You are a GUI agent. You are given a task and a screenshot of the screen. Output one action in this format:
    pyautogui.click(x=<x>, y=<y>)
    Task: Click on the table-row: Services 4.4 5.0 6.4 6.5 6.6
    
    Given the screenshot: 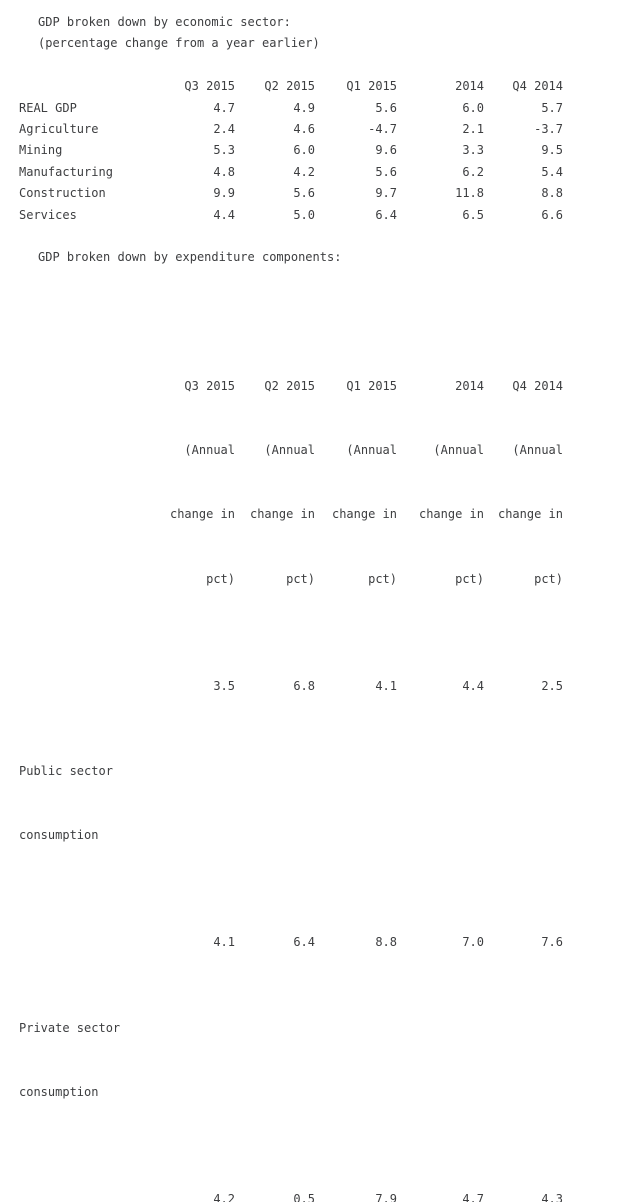 What is the action you would take?
    pyautogui.click(x=291, y=215)
    